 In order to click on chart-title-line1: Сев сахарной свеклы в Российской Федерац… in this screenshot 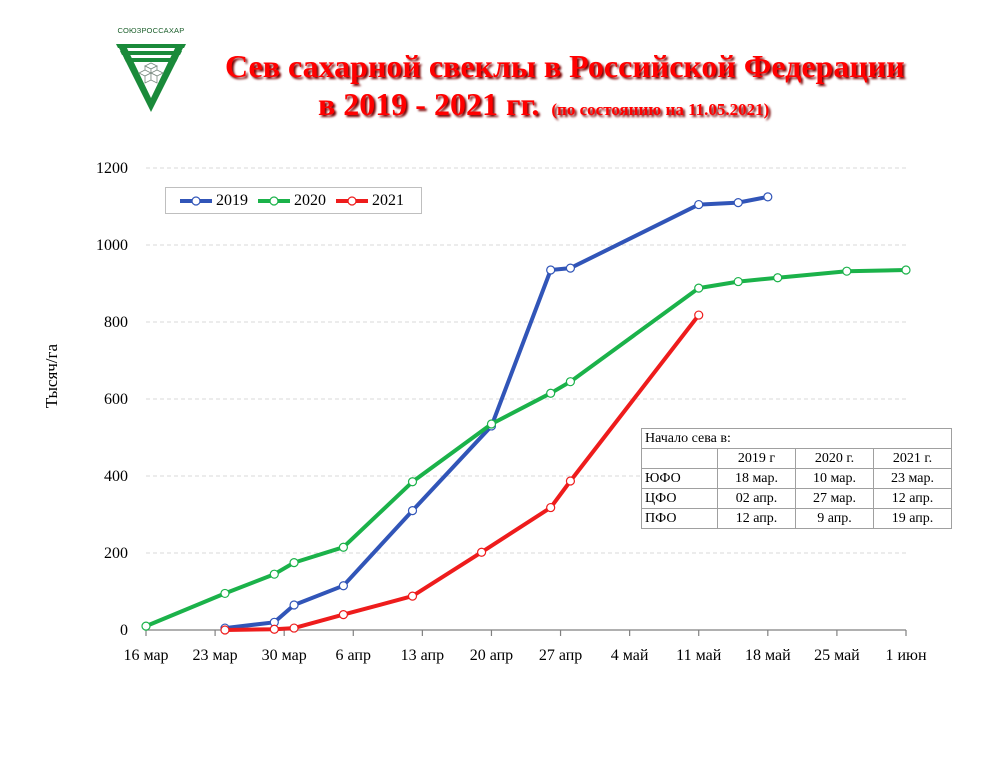, I will do `click(565, 66)`.